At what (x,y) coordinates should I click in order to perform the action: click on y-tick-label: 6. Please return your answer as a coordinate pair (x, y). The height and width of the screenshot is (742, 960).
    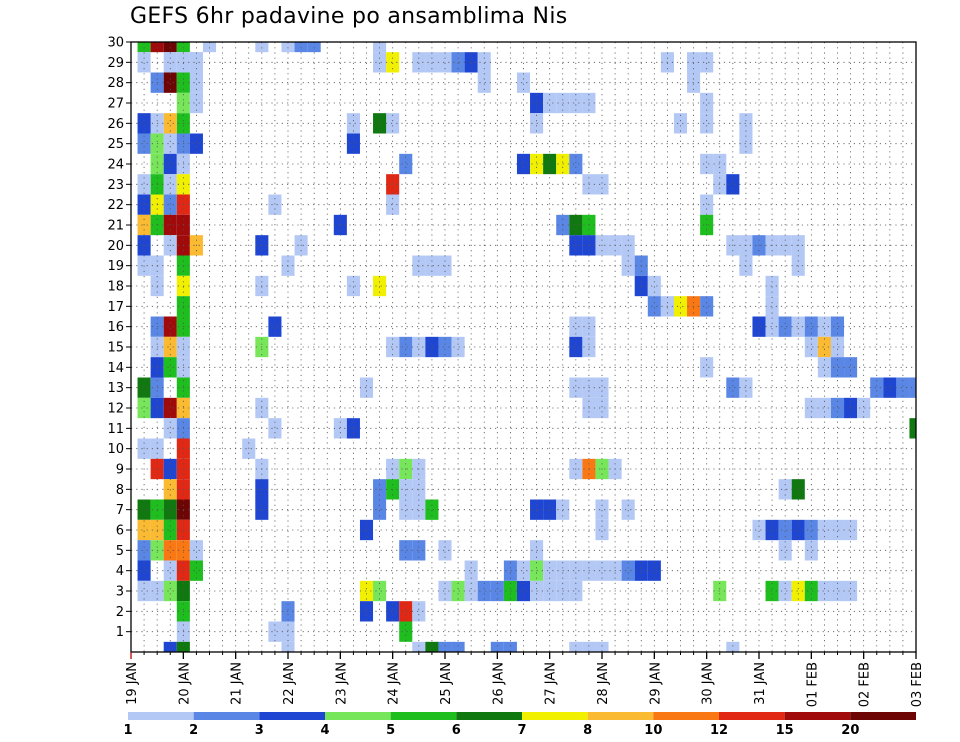
    Looking at the image, I should click on (120, 531).